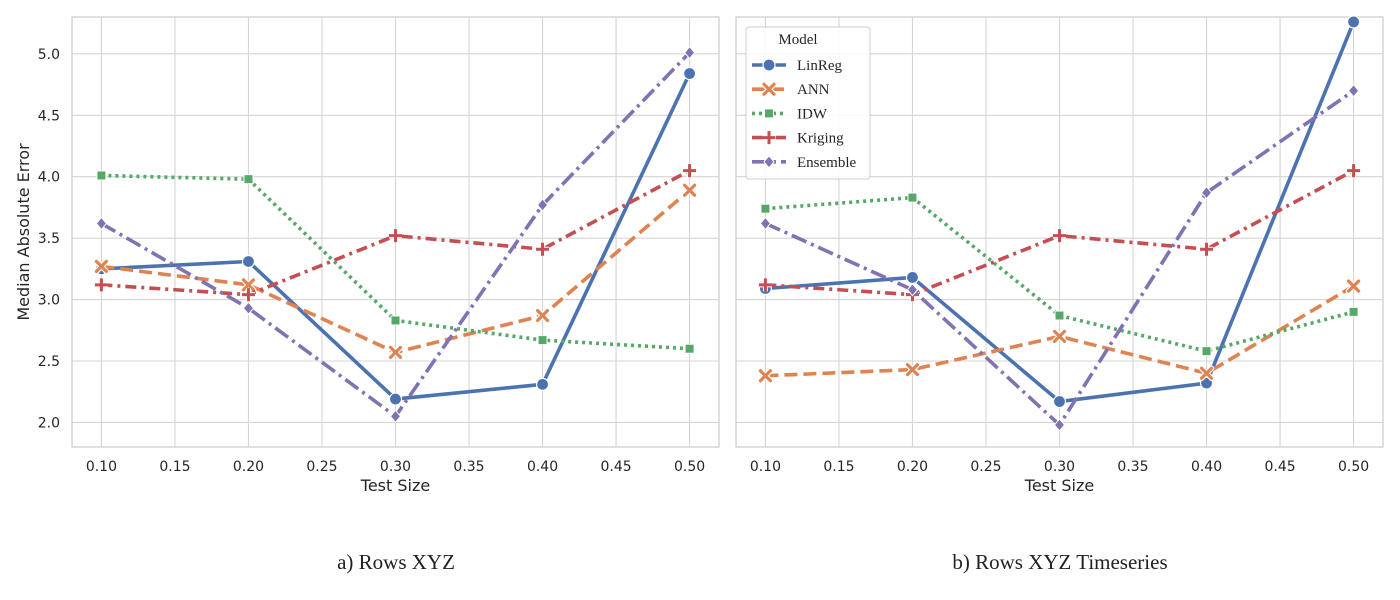 This screenshot has height=600, width=1400. What do you see at coordinates (49, 55) in the screenshot?
I see `y-tick-label: 5.0` at bounding box center [49, 55].